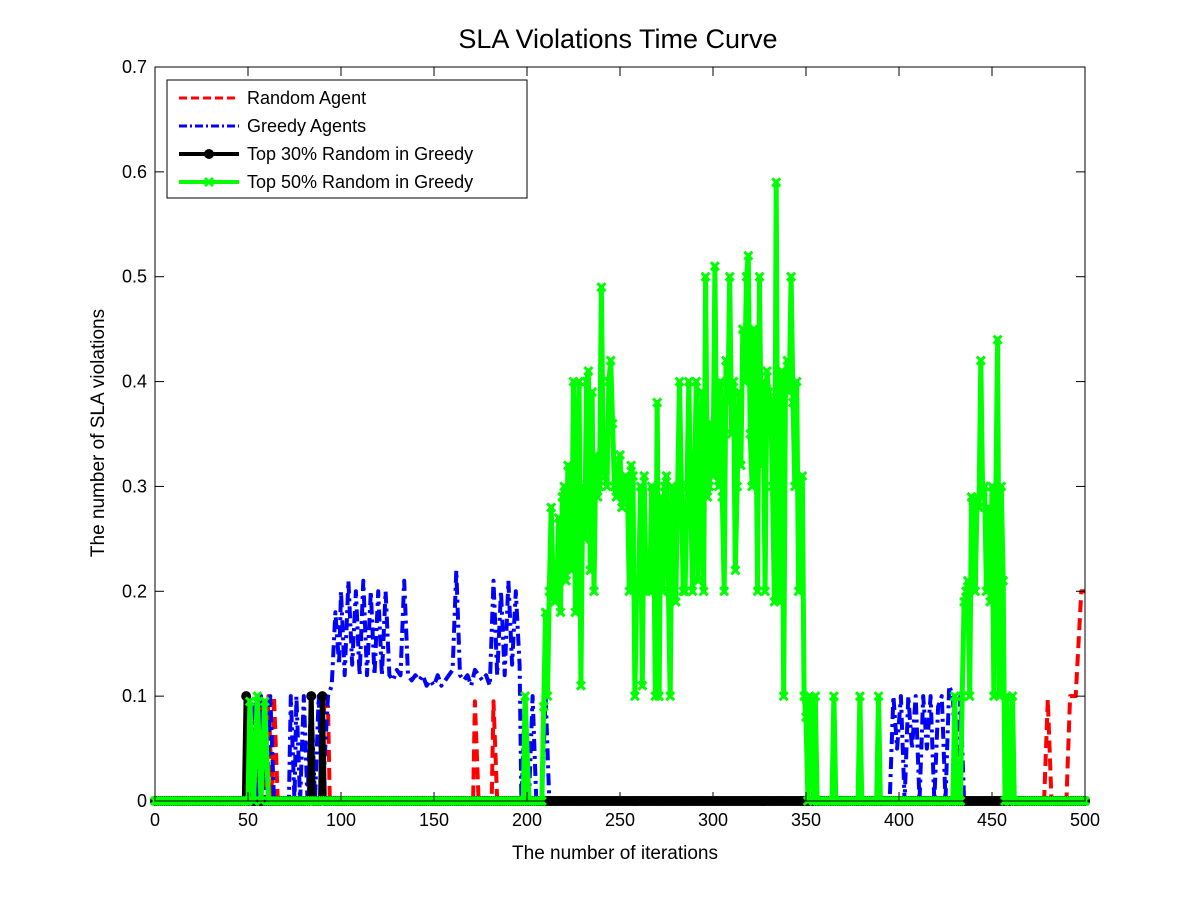 This screenshot has height=901, width=1200. I want to click on legend-label: Top 30% Random in Greedy, so click(360, 154).